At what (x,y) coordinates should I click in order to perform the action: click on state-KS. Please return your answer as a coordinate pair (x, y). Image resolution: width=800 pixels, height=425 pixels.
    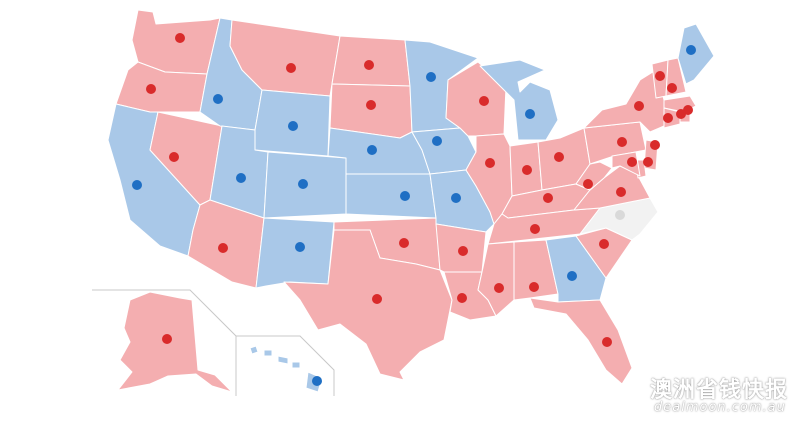
    Looking at the image, I should click on (391, 196).